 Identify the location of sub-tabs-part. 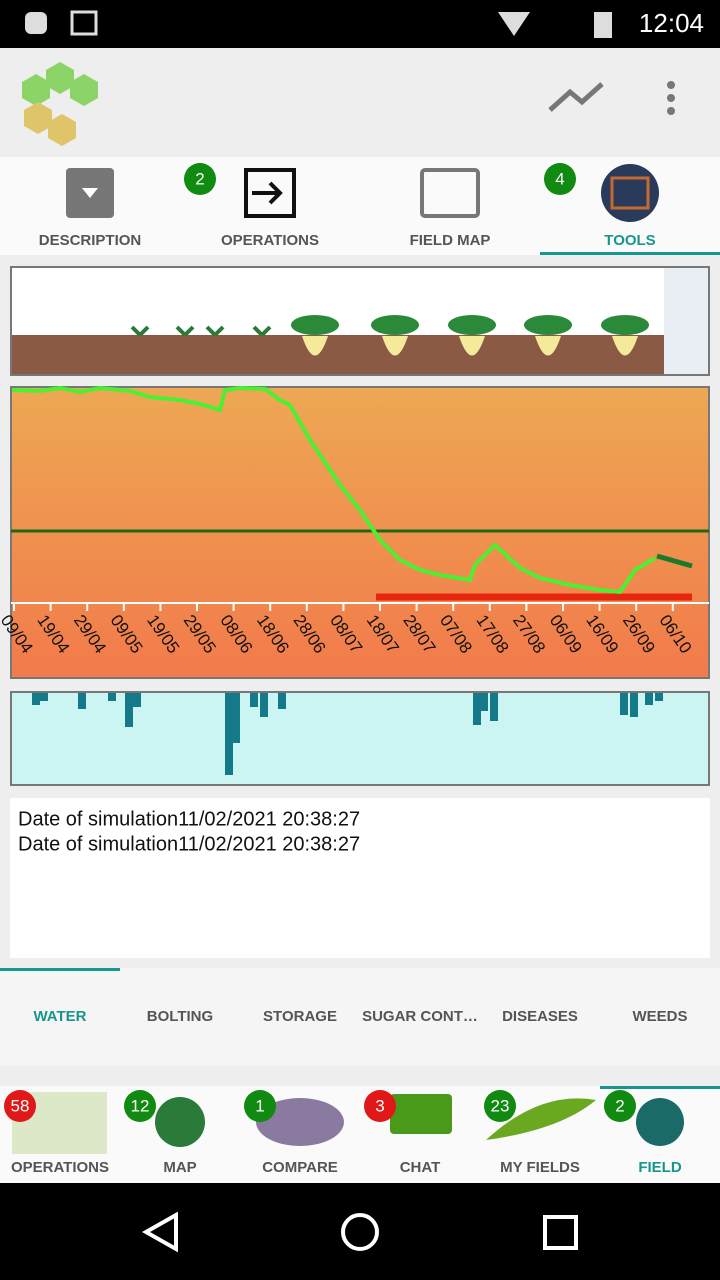
(60, 969).